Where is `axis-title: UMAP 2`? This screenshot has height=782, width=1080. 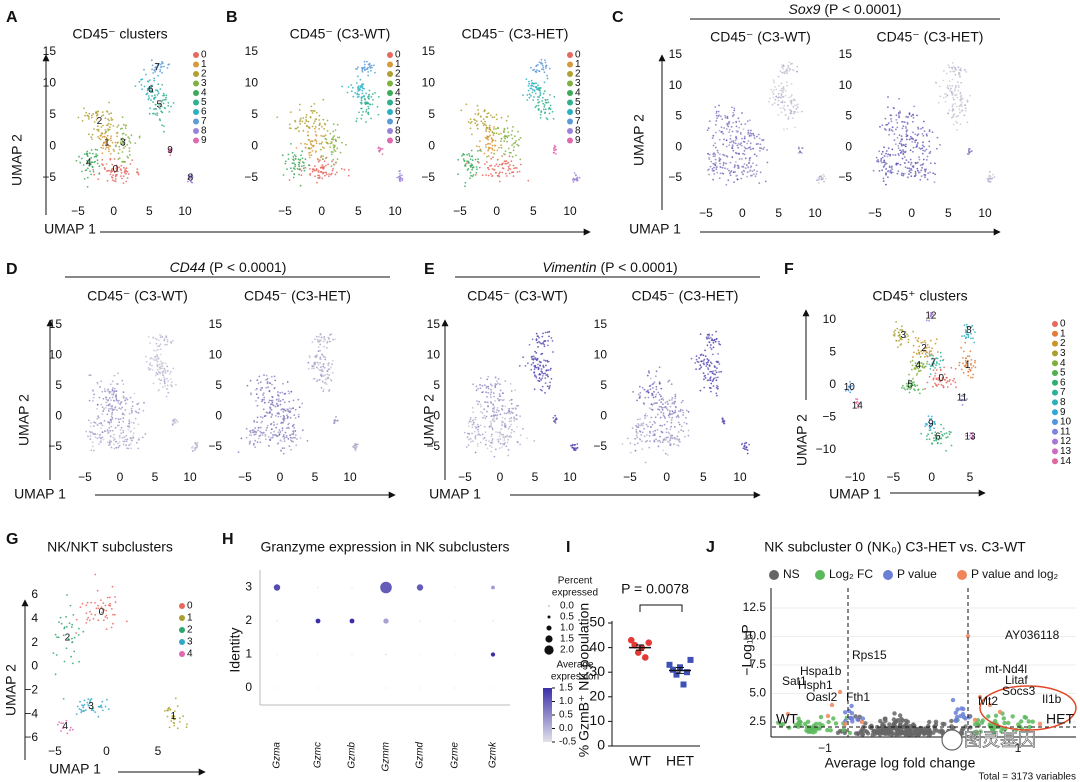 axis-title: UMAP 2 is located at coordinates (802, 440).